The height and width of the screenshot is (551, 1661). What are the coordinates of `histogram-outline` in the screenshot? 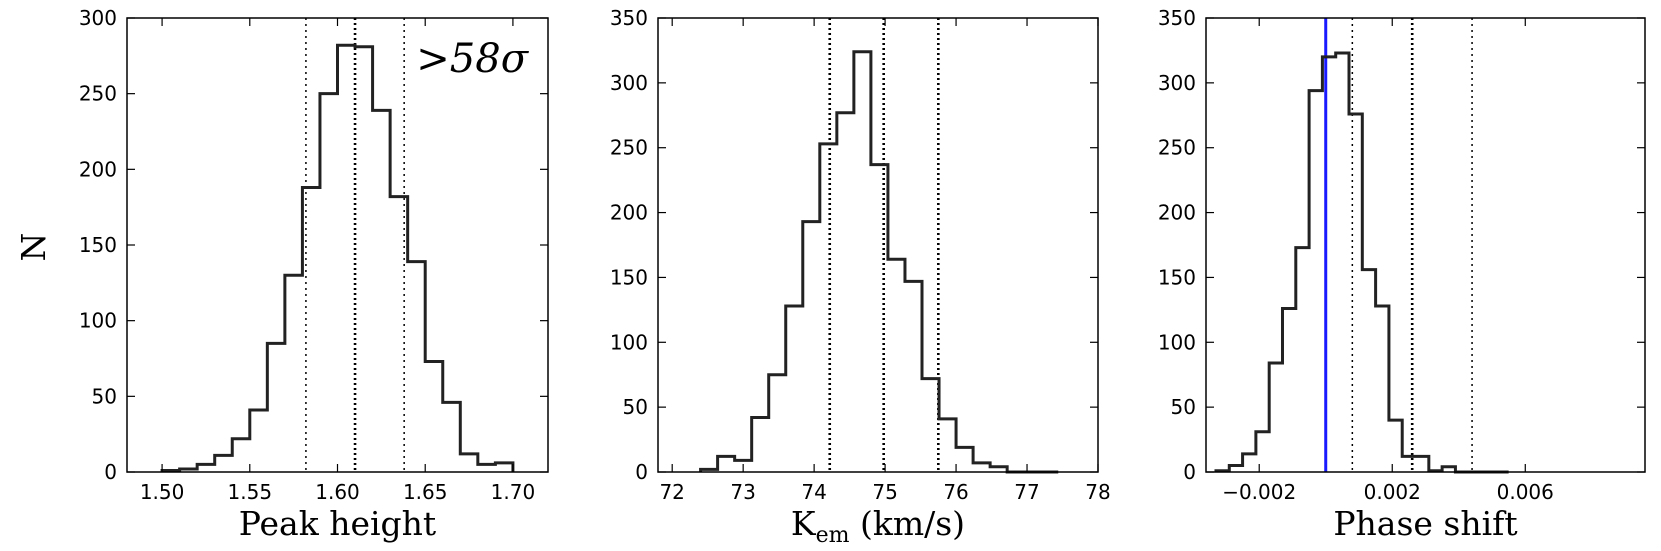 It's located at (1361, 262).